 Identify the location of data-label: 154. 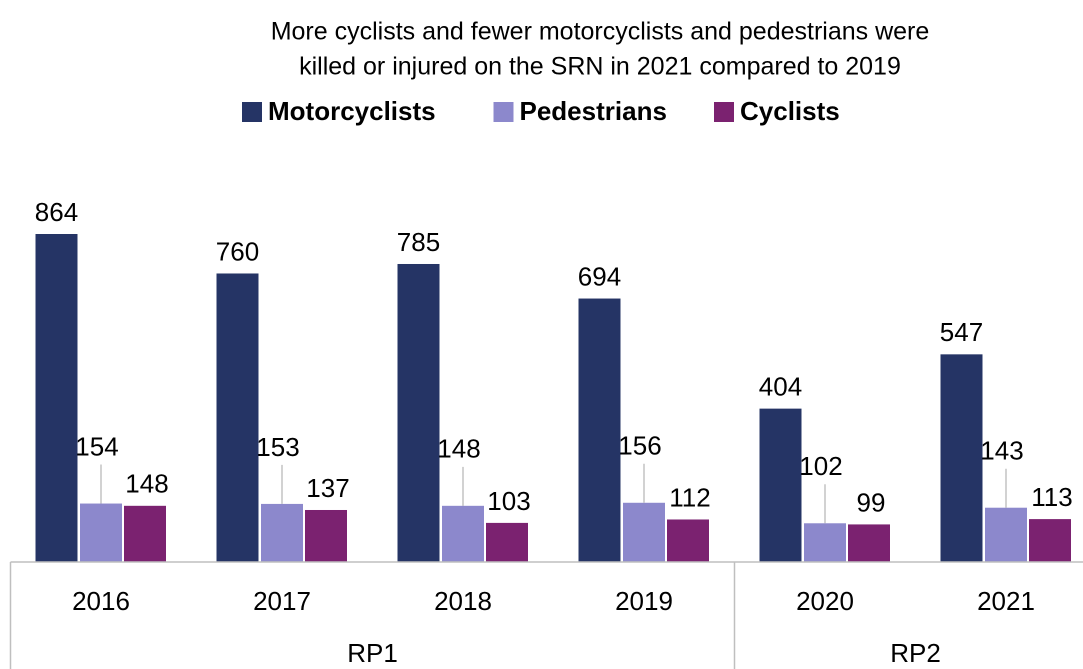
(96, 446).